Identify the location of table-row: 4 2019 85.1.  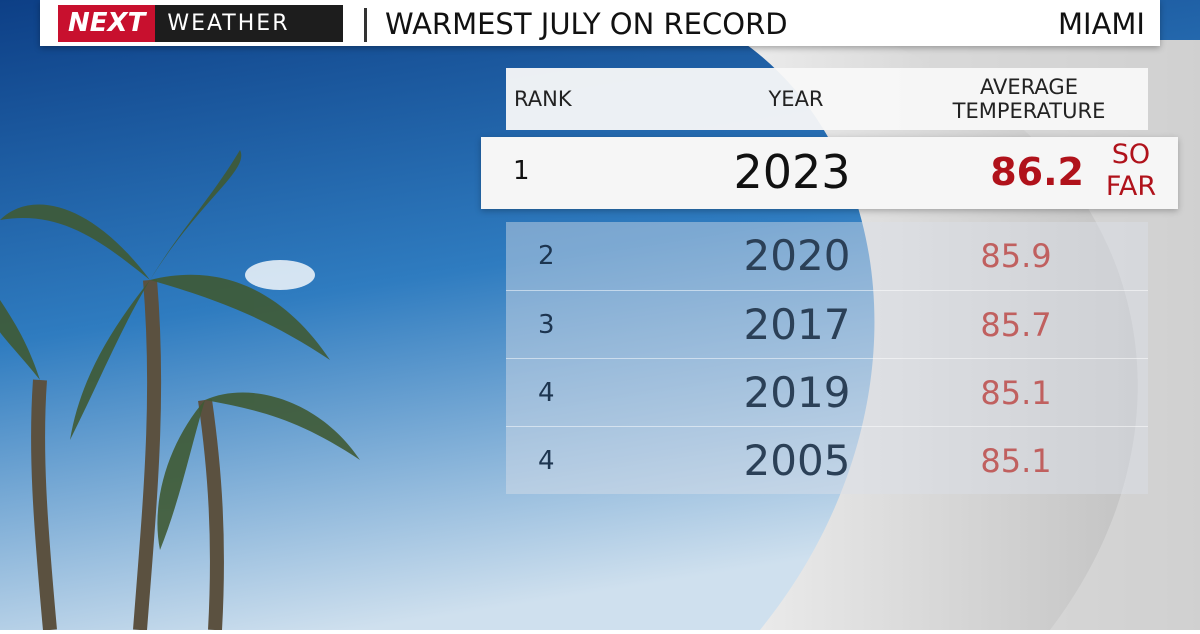
(827, 392).